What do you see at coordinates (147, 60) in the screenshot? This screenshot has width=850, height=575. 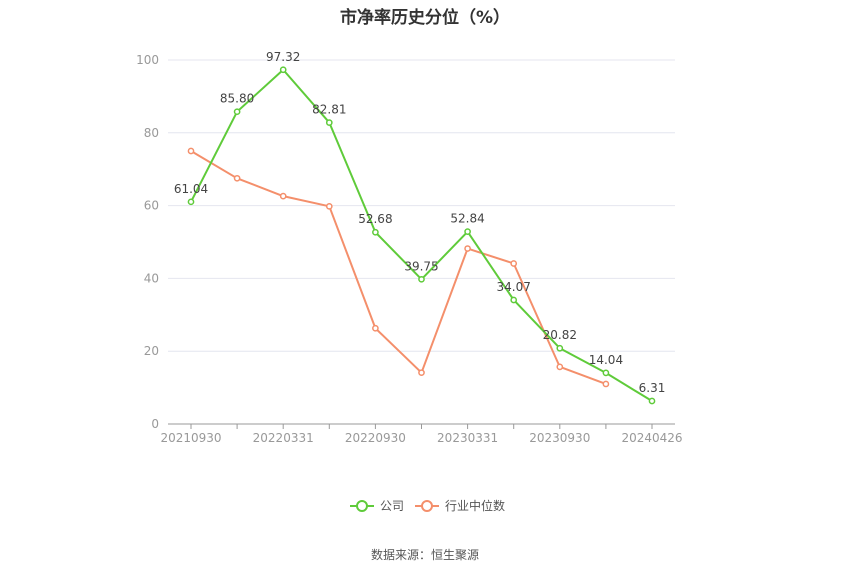 I see `y-tick-label: 100` at bounding box center [147, 60].